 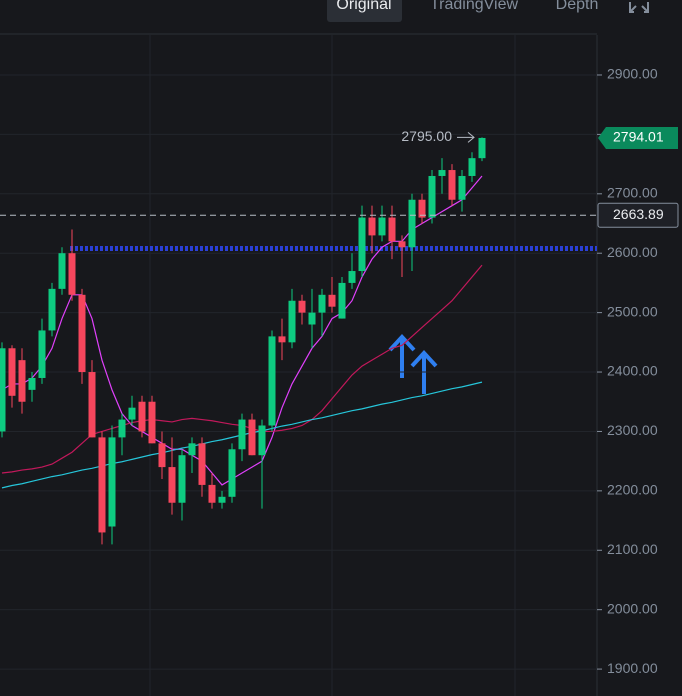 What do you see at coordinates (426, 136) in the screenshot?
I see `high-marker-label: 2795.00` at bounding box center [426, 136].